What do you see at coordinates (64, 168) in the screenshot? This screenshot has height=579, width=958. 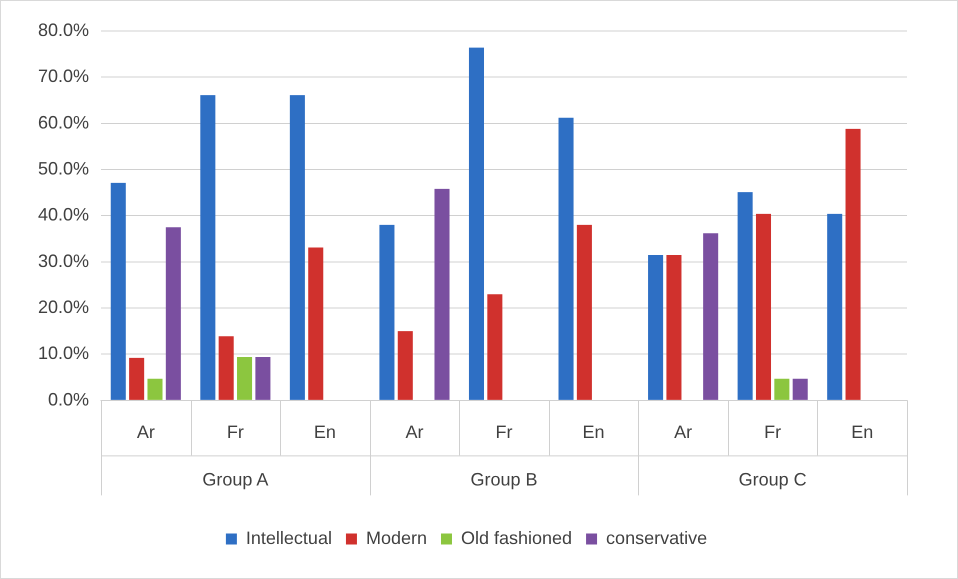 I see `y-tick-label: 50.0%` at bounding box center [64, 168].